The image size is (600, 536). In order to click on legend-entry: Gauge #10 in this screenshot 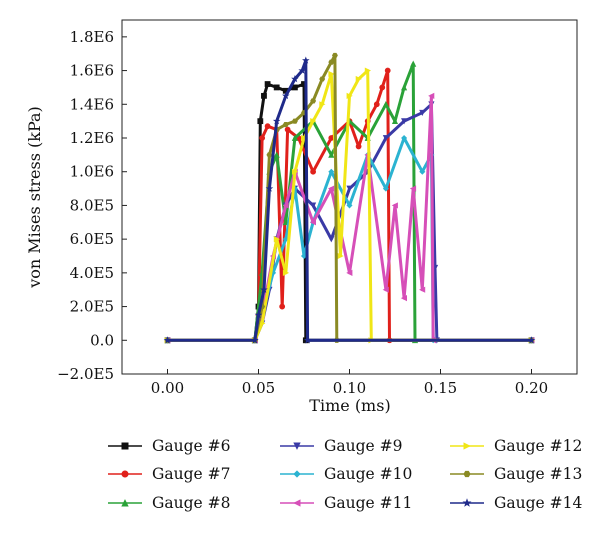, I will do `click(346, 474)`.